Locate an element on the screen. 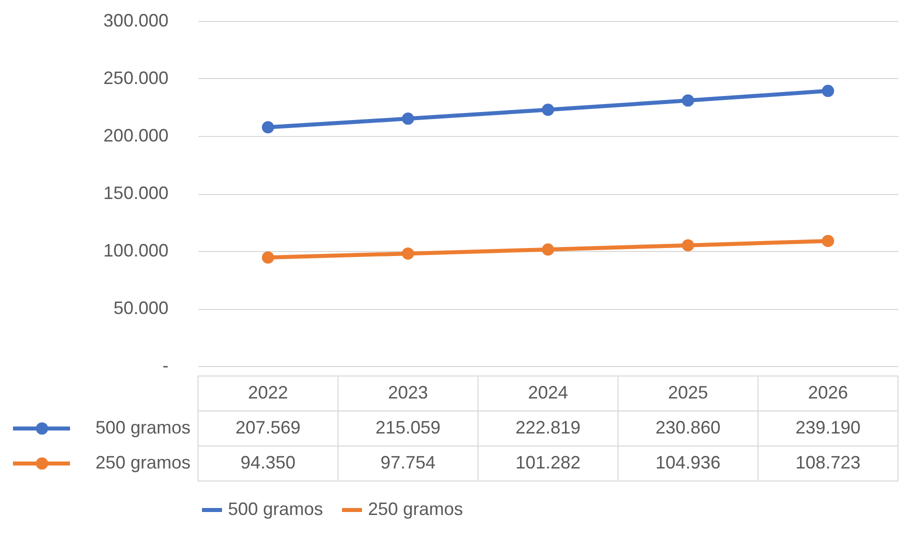  y-tick-label: 50.000 is located at coordinates (140, 308).